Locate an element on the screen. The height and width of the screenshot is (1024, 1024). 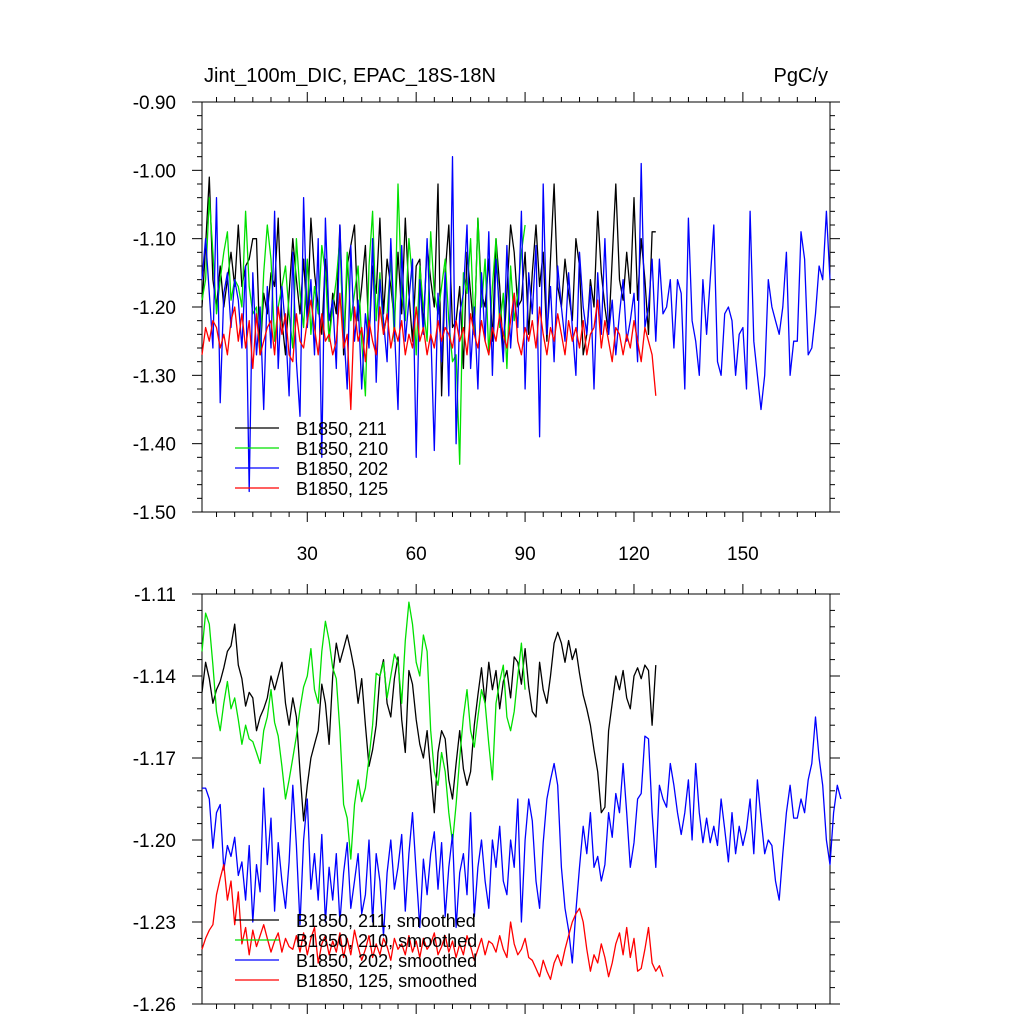
y-tick-label: -1.14 is located at coordinates (155, 677).